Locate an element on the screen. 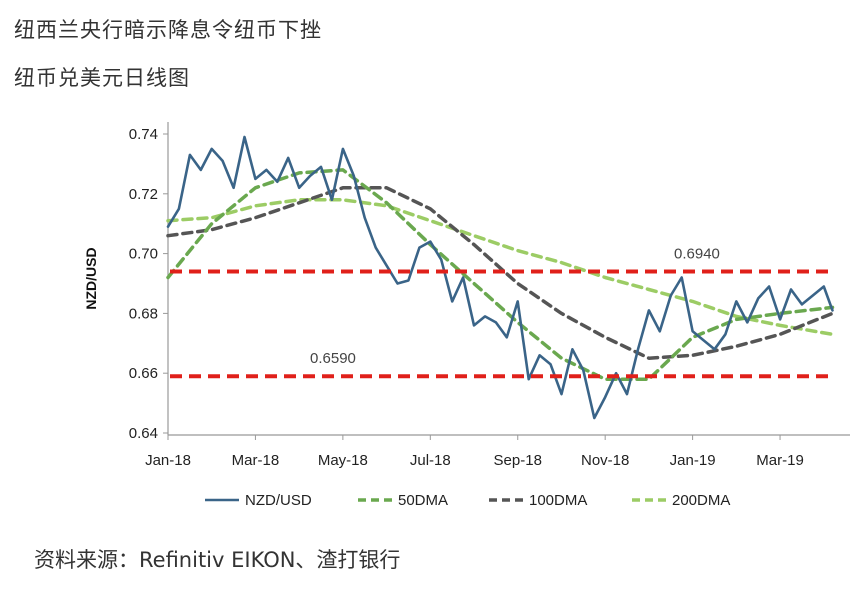 This screenshot has height=590, width=856. x-tick-label: Nov-18 is located at coordinates (605, 460).